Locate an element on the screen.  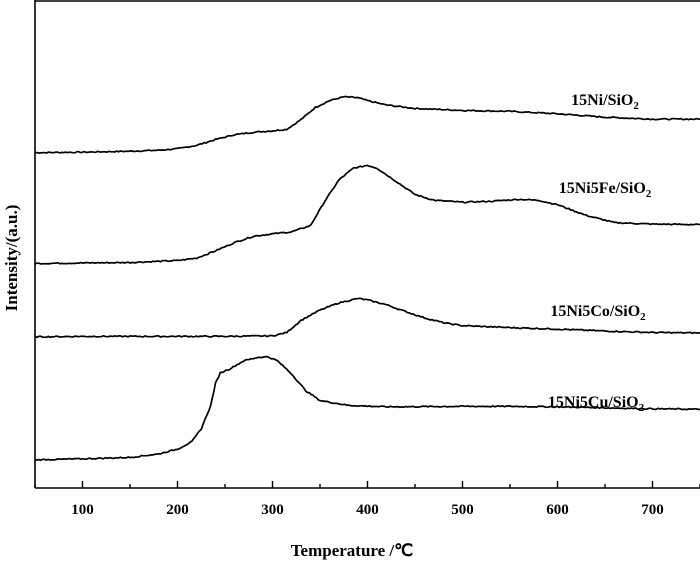
series-label-2: 15Ni5Fe/SiO2 is located at coordinates (605, 190).